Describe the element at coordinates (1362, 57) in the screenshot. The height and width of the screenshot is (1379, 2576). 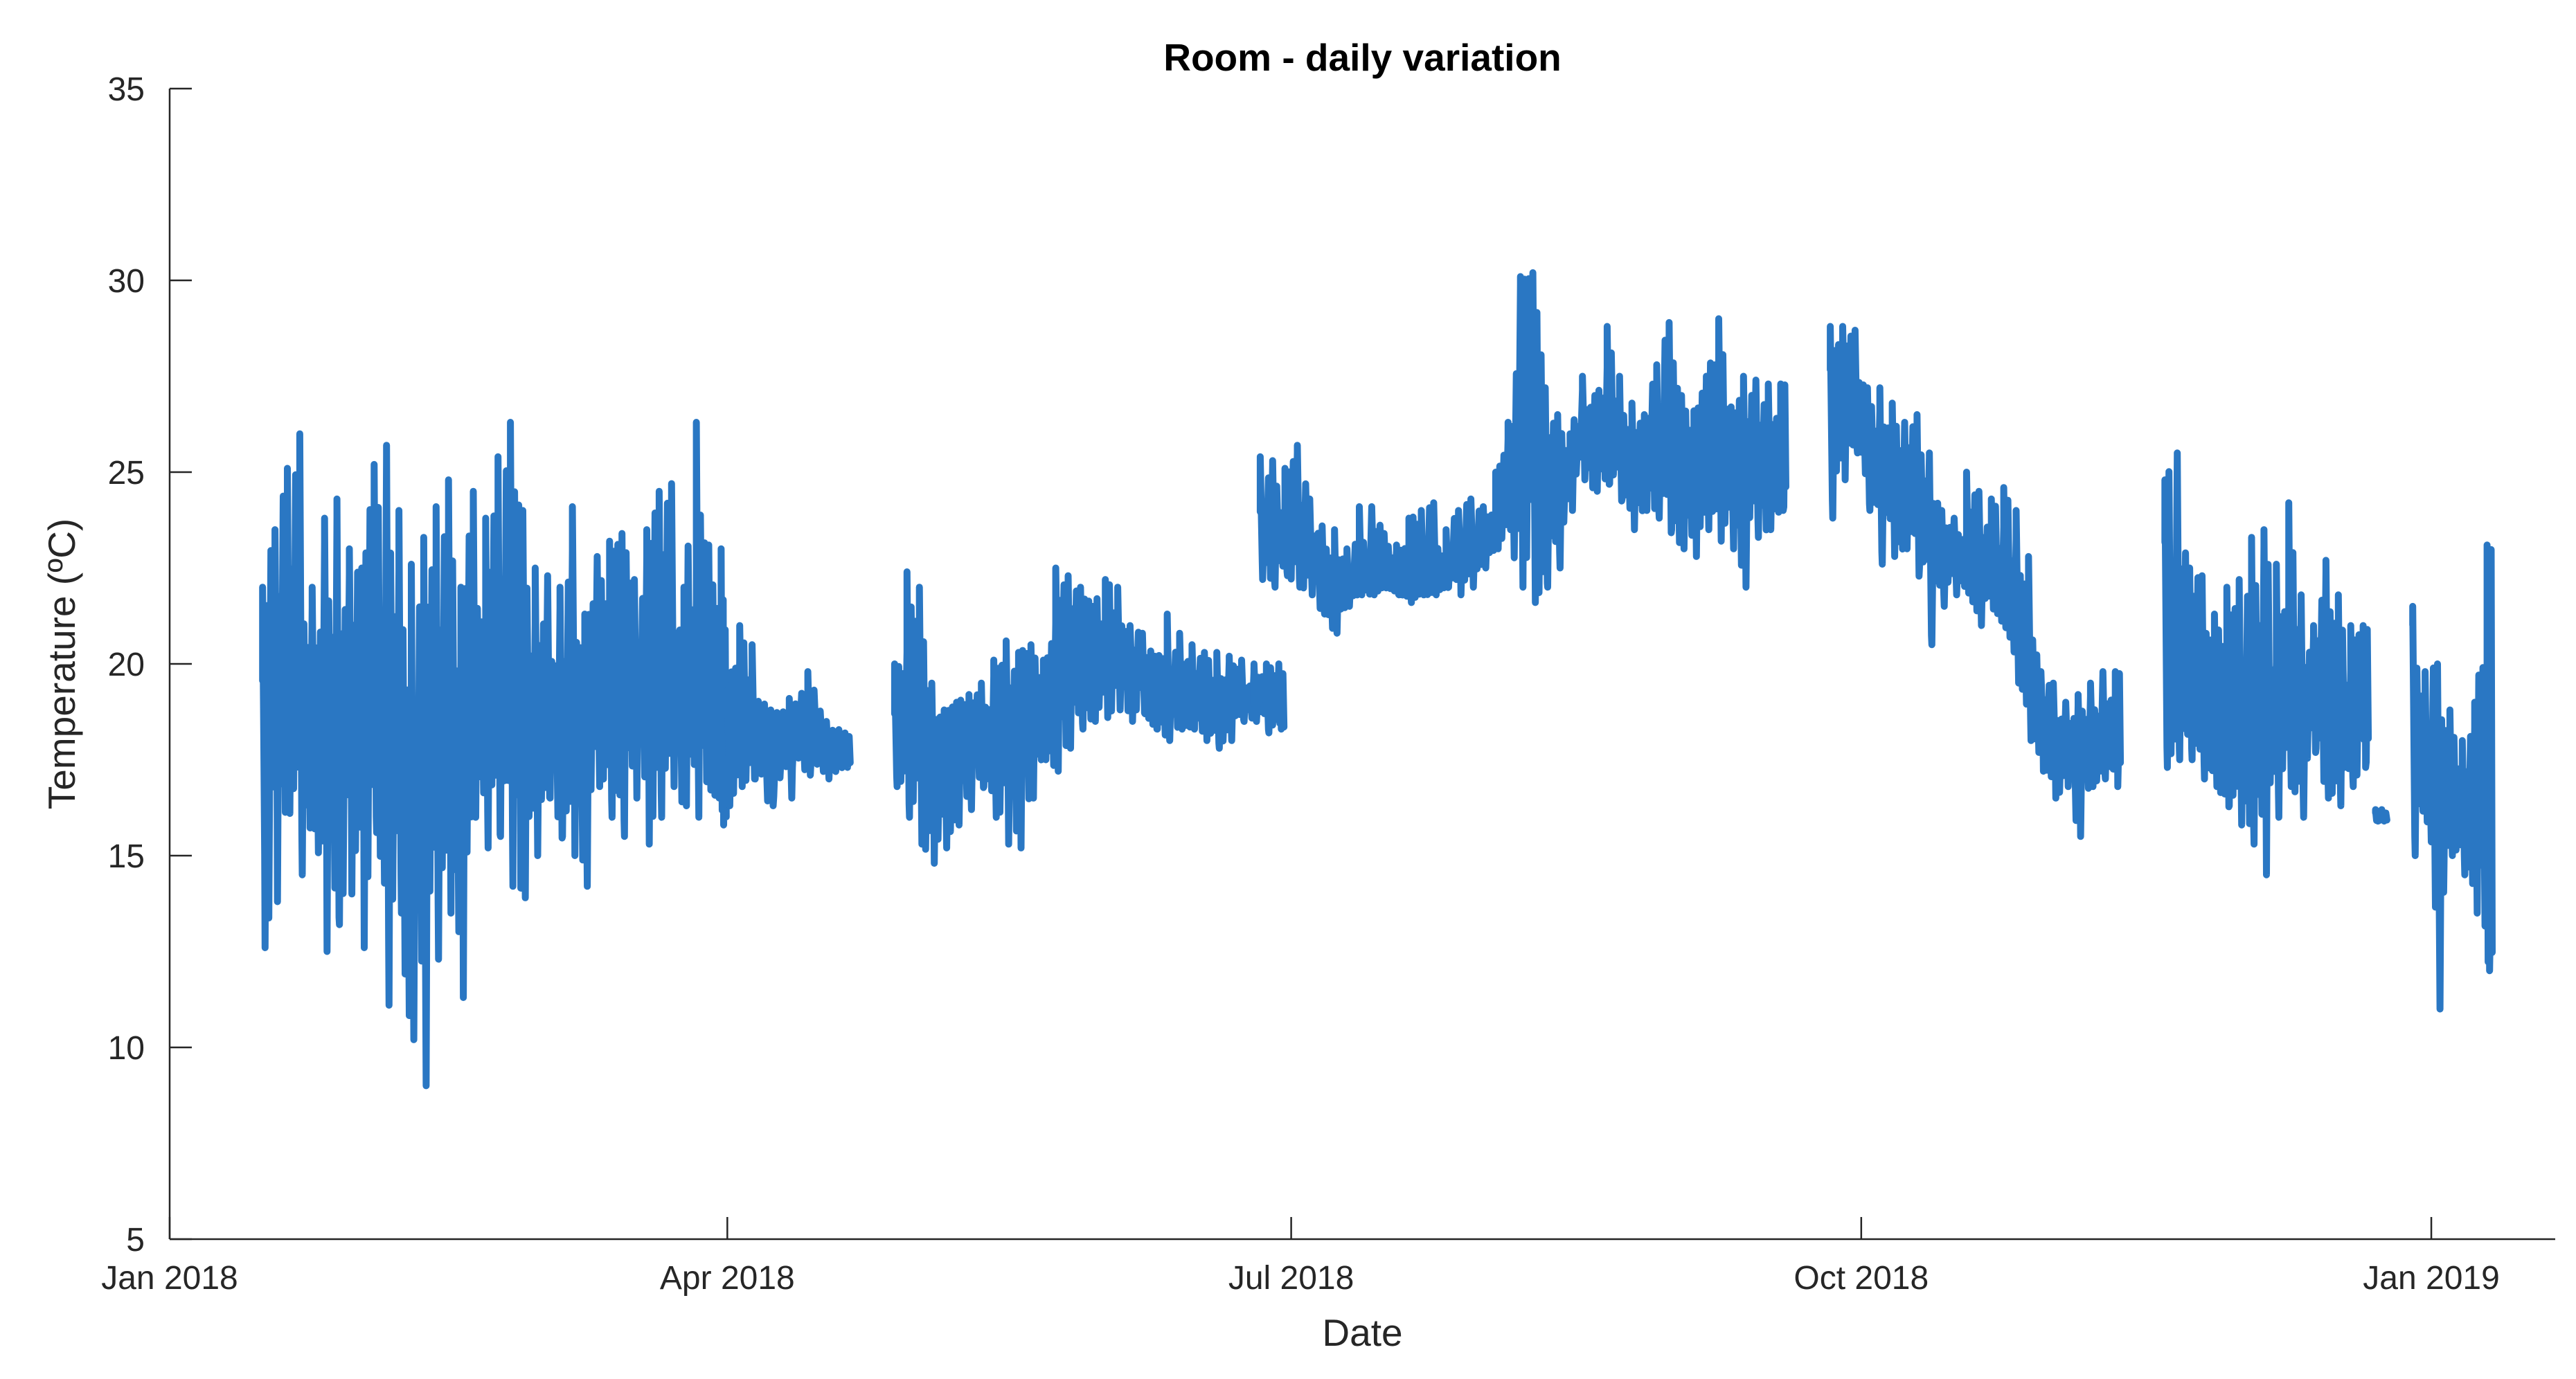
I see `chart-title: Room - daily variation` at that location.